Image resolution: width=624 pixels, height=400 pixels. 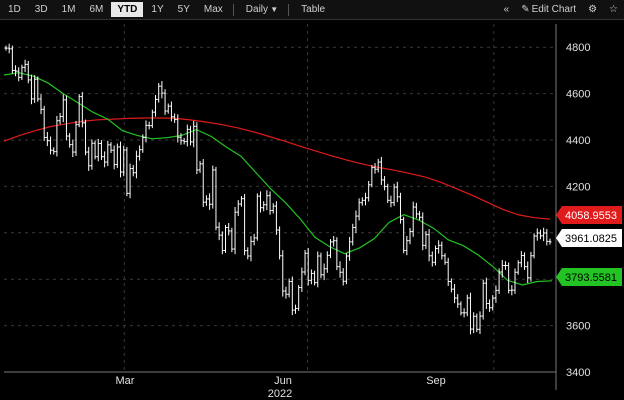 What do you see at coordinates (183, 9) in the screenshot?
I see `period-5y-button: 5Y` at bounding box center [183, 9].